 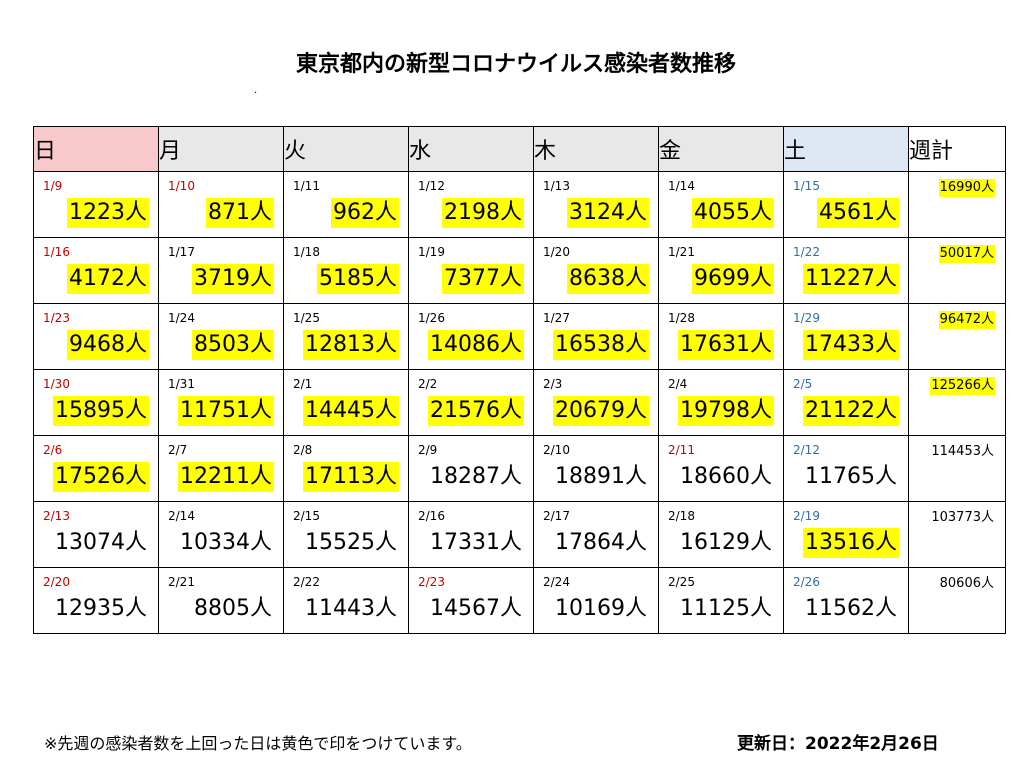 I want to click on day-date: 1/11, so click(x=306, y=186).